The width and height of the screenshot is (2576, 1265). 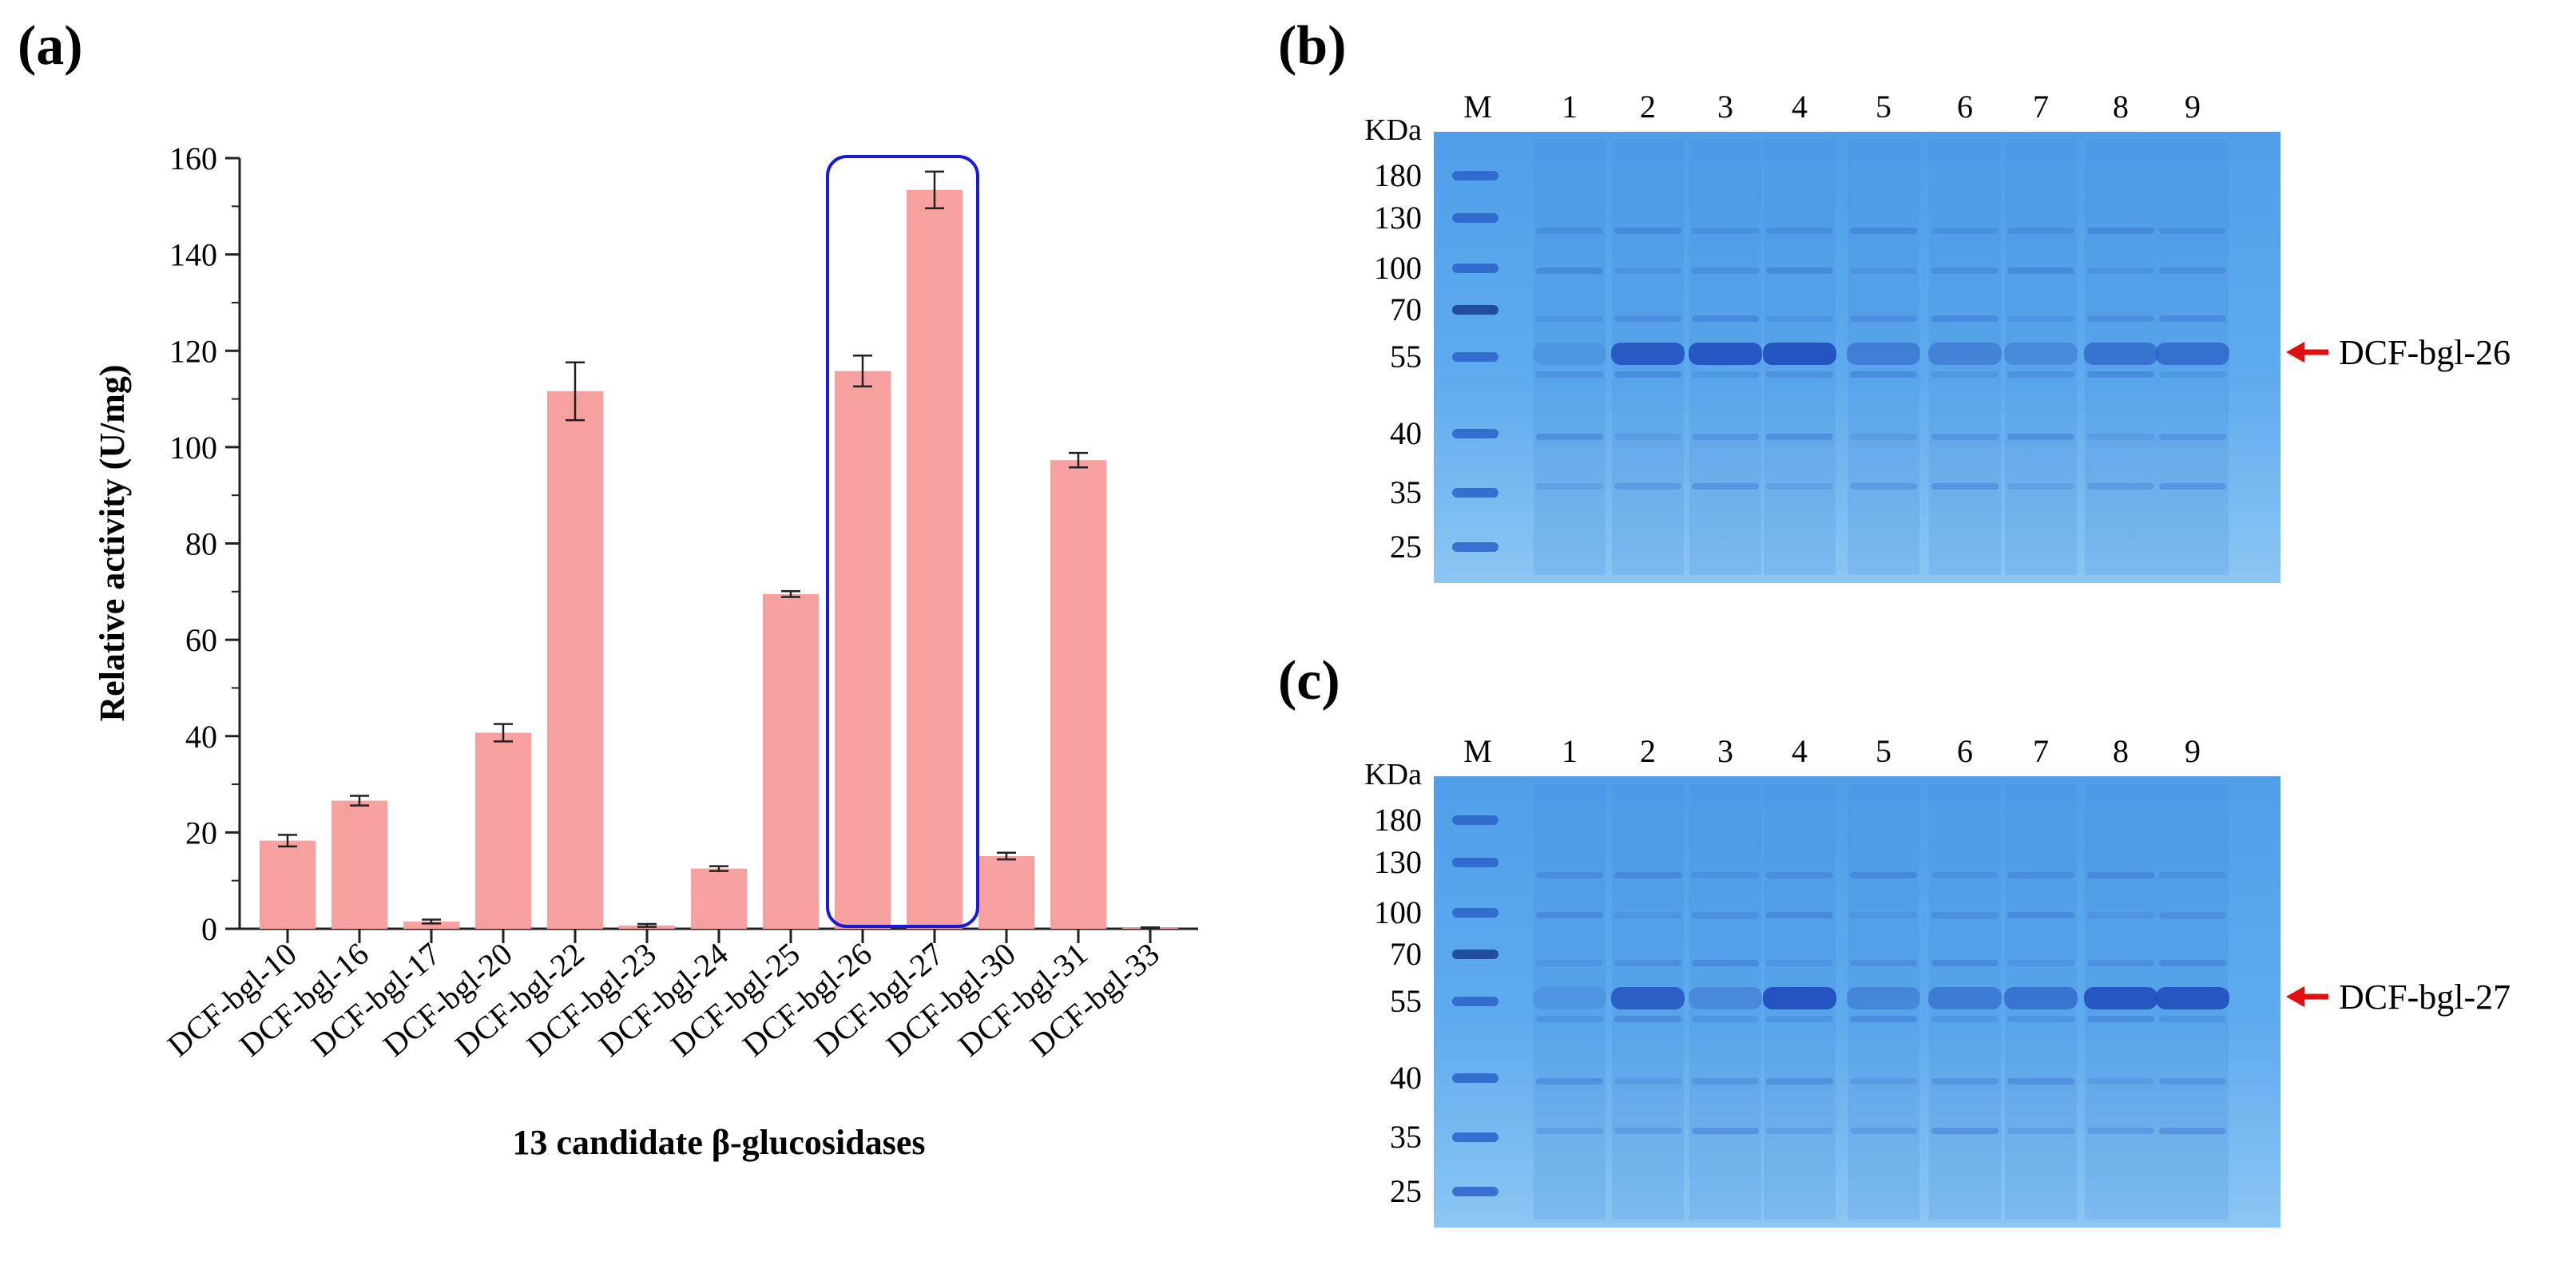 I want to click on x-axis-label: 13 candidate β-glucosidases, so click(x=719, y=1143).